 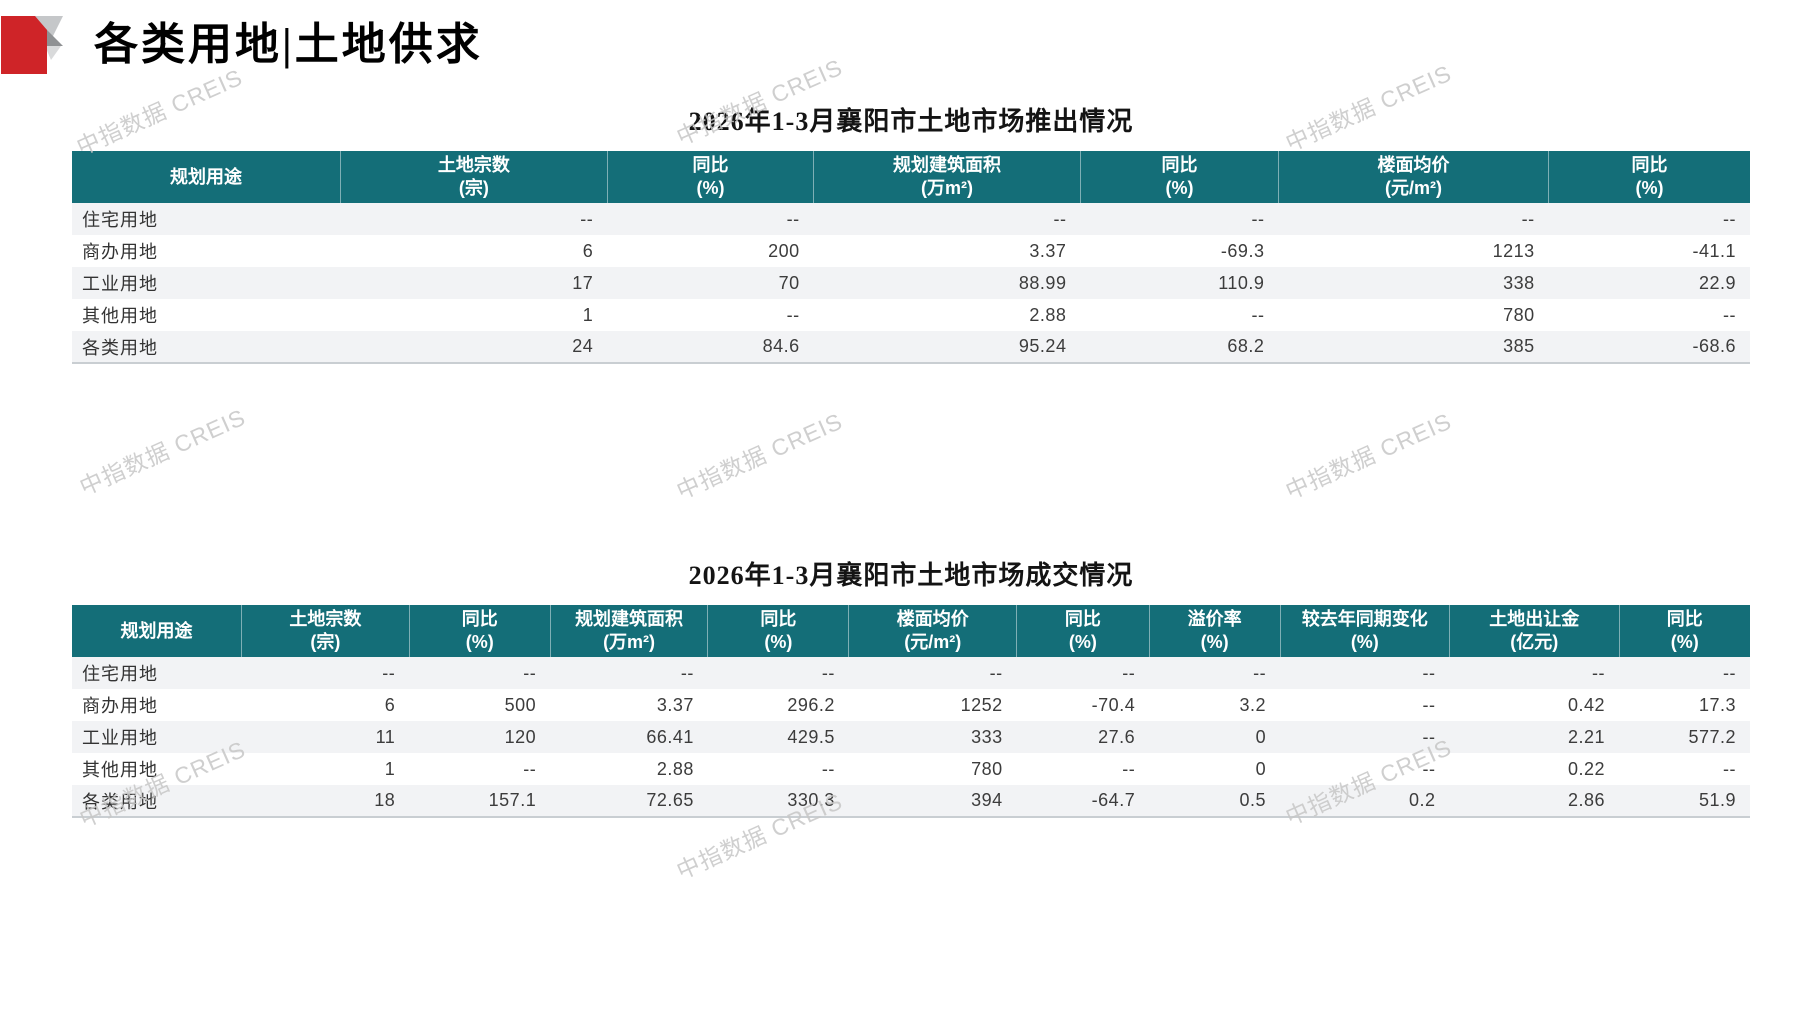 What do you see at coordinates (911, 737) in the screenshot?
I see `table-row: 工业用地 11 120 66.41 429.5 333 27.6 0 -- 2.21 577.2` at bounding box center [911, 737].